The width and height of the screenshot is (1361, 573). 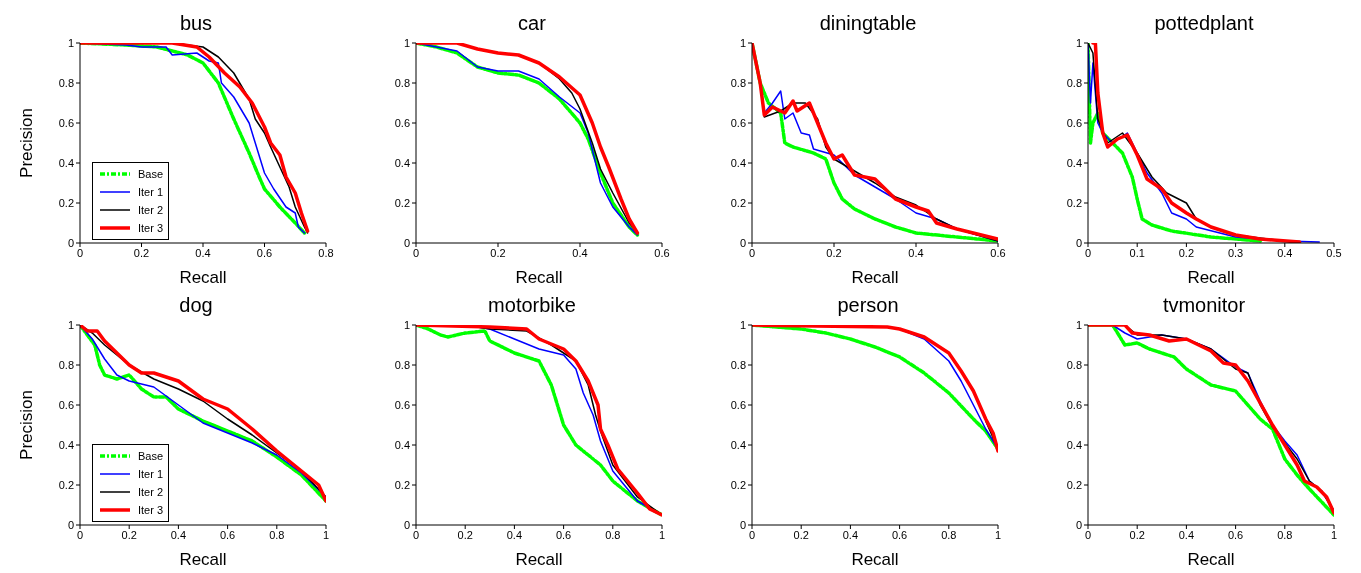 I want to click on chart-title: car, so click(x=532, y=23).